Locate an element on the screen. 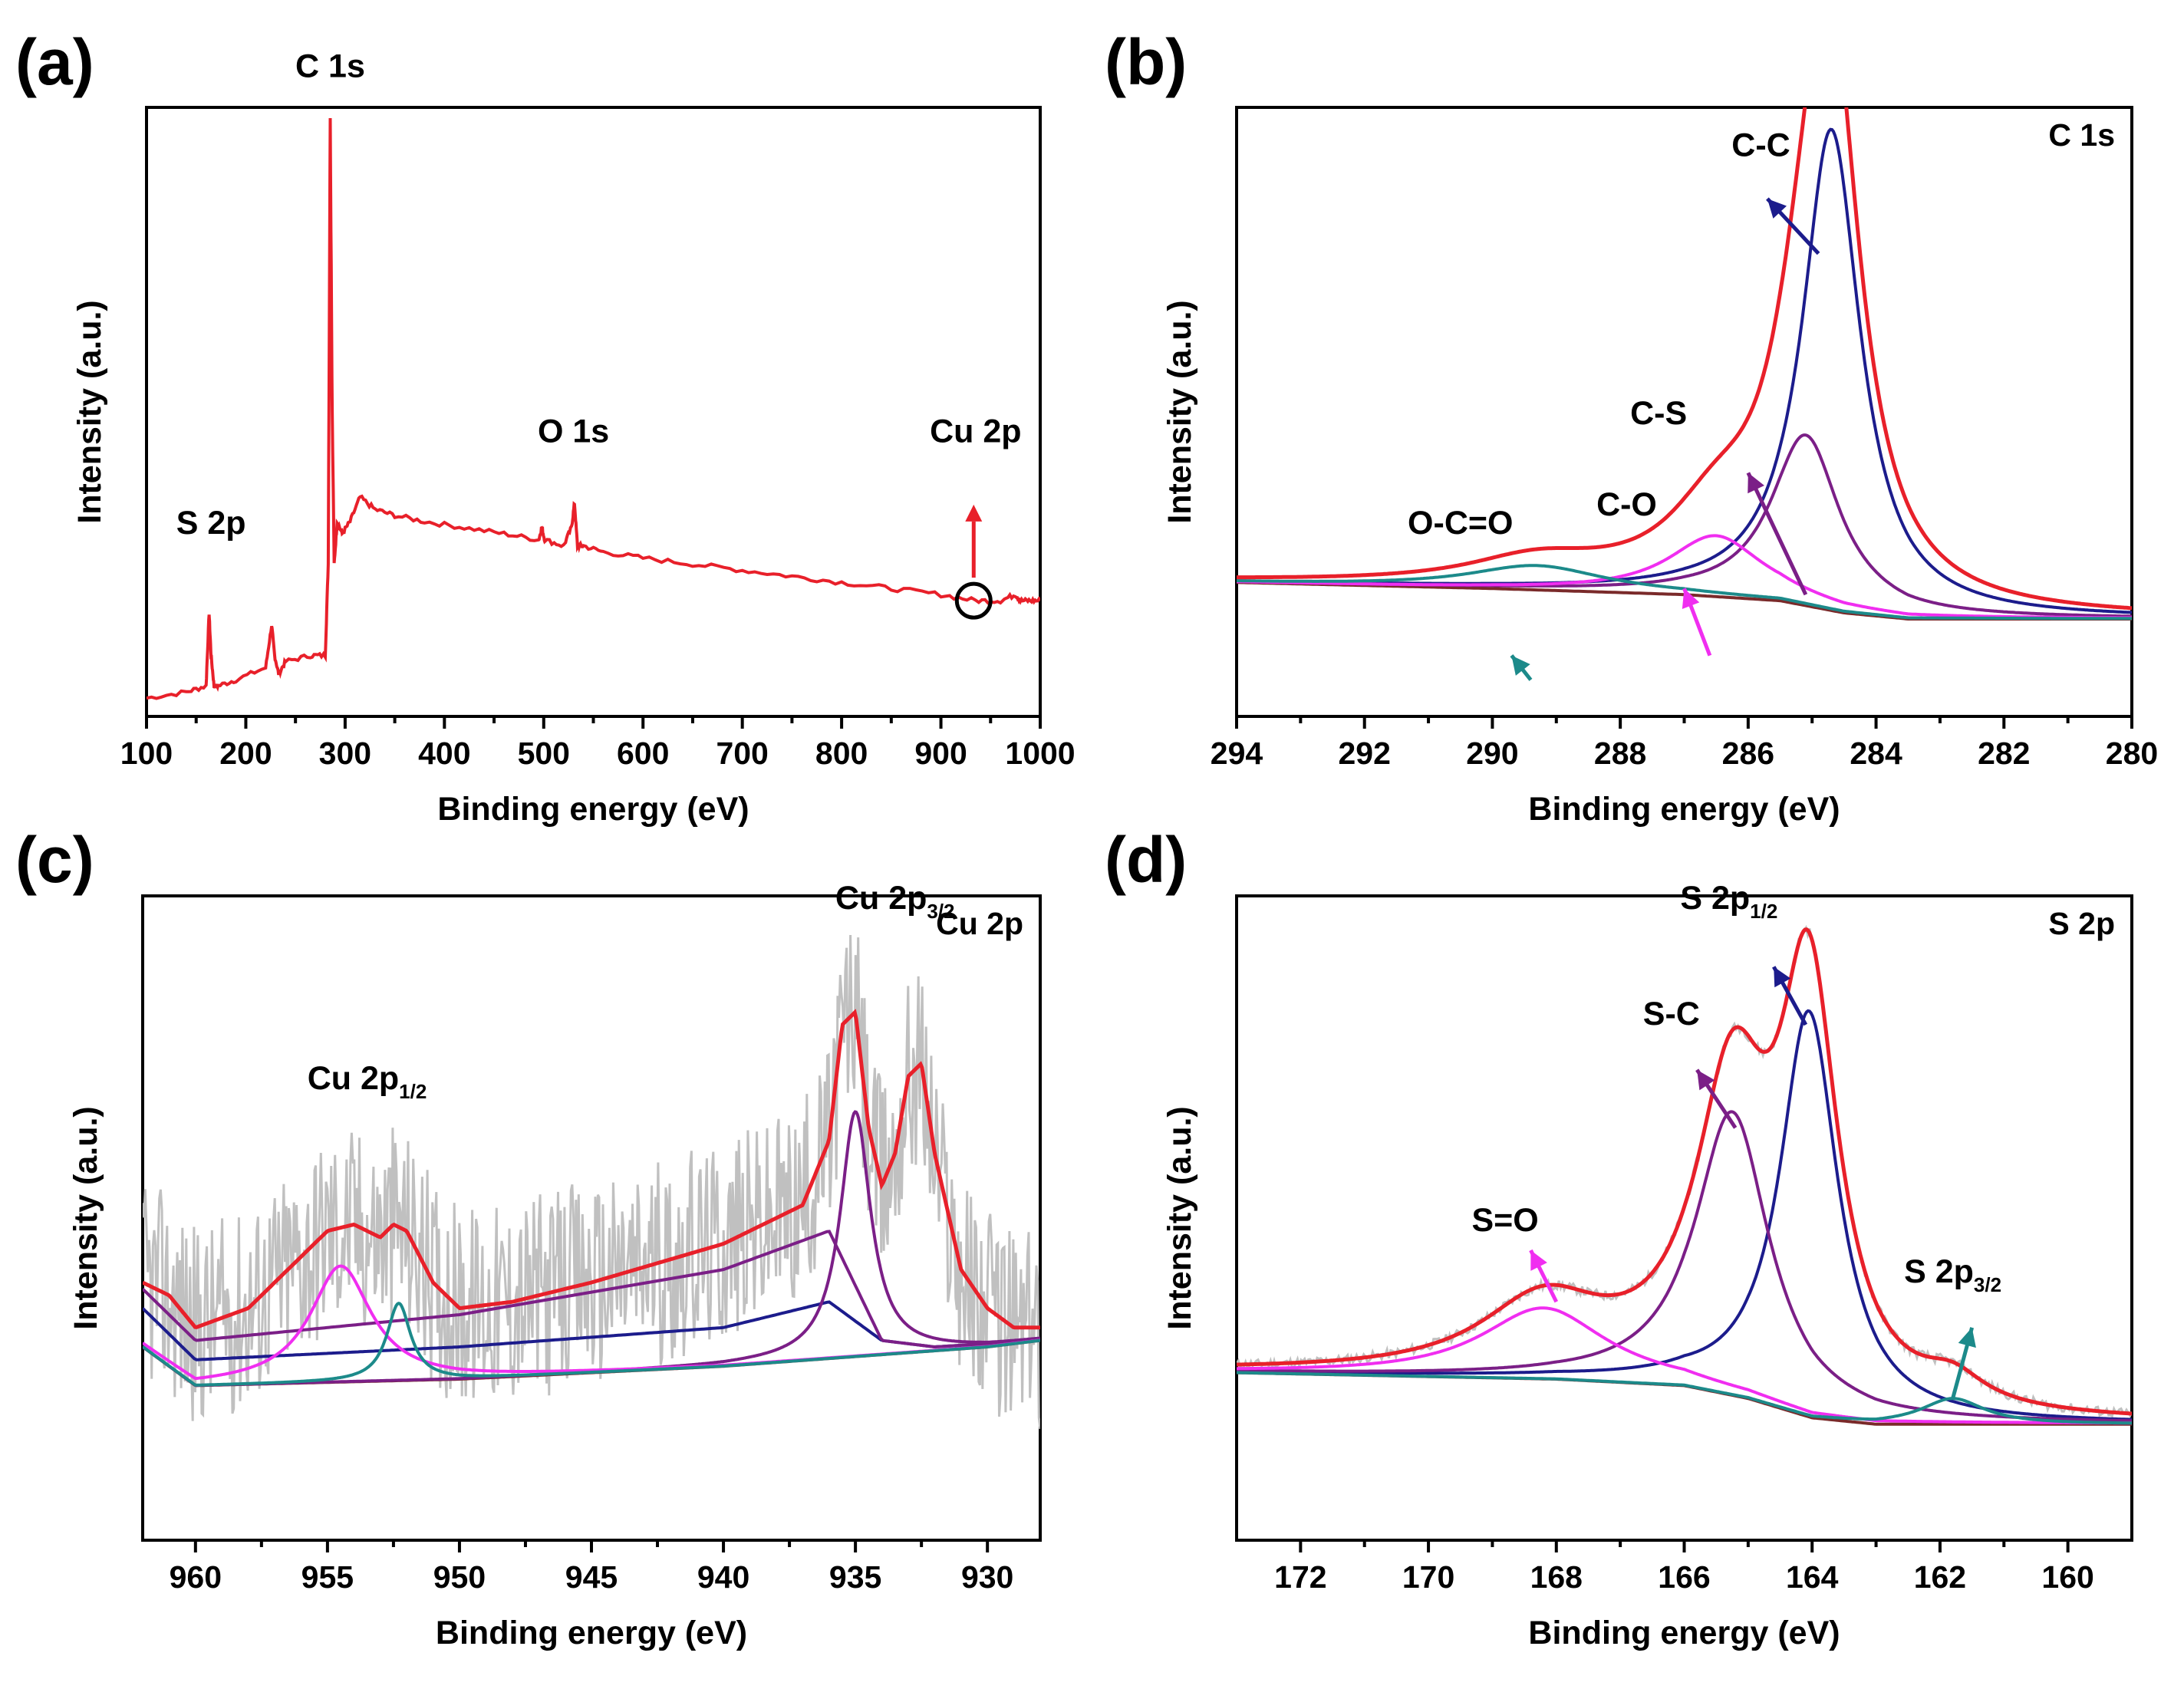 The width and height of the screenshot is (2184, 1689). x-tick-label: 600 is located at coordinates (643, 753).